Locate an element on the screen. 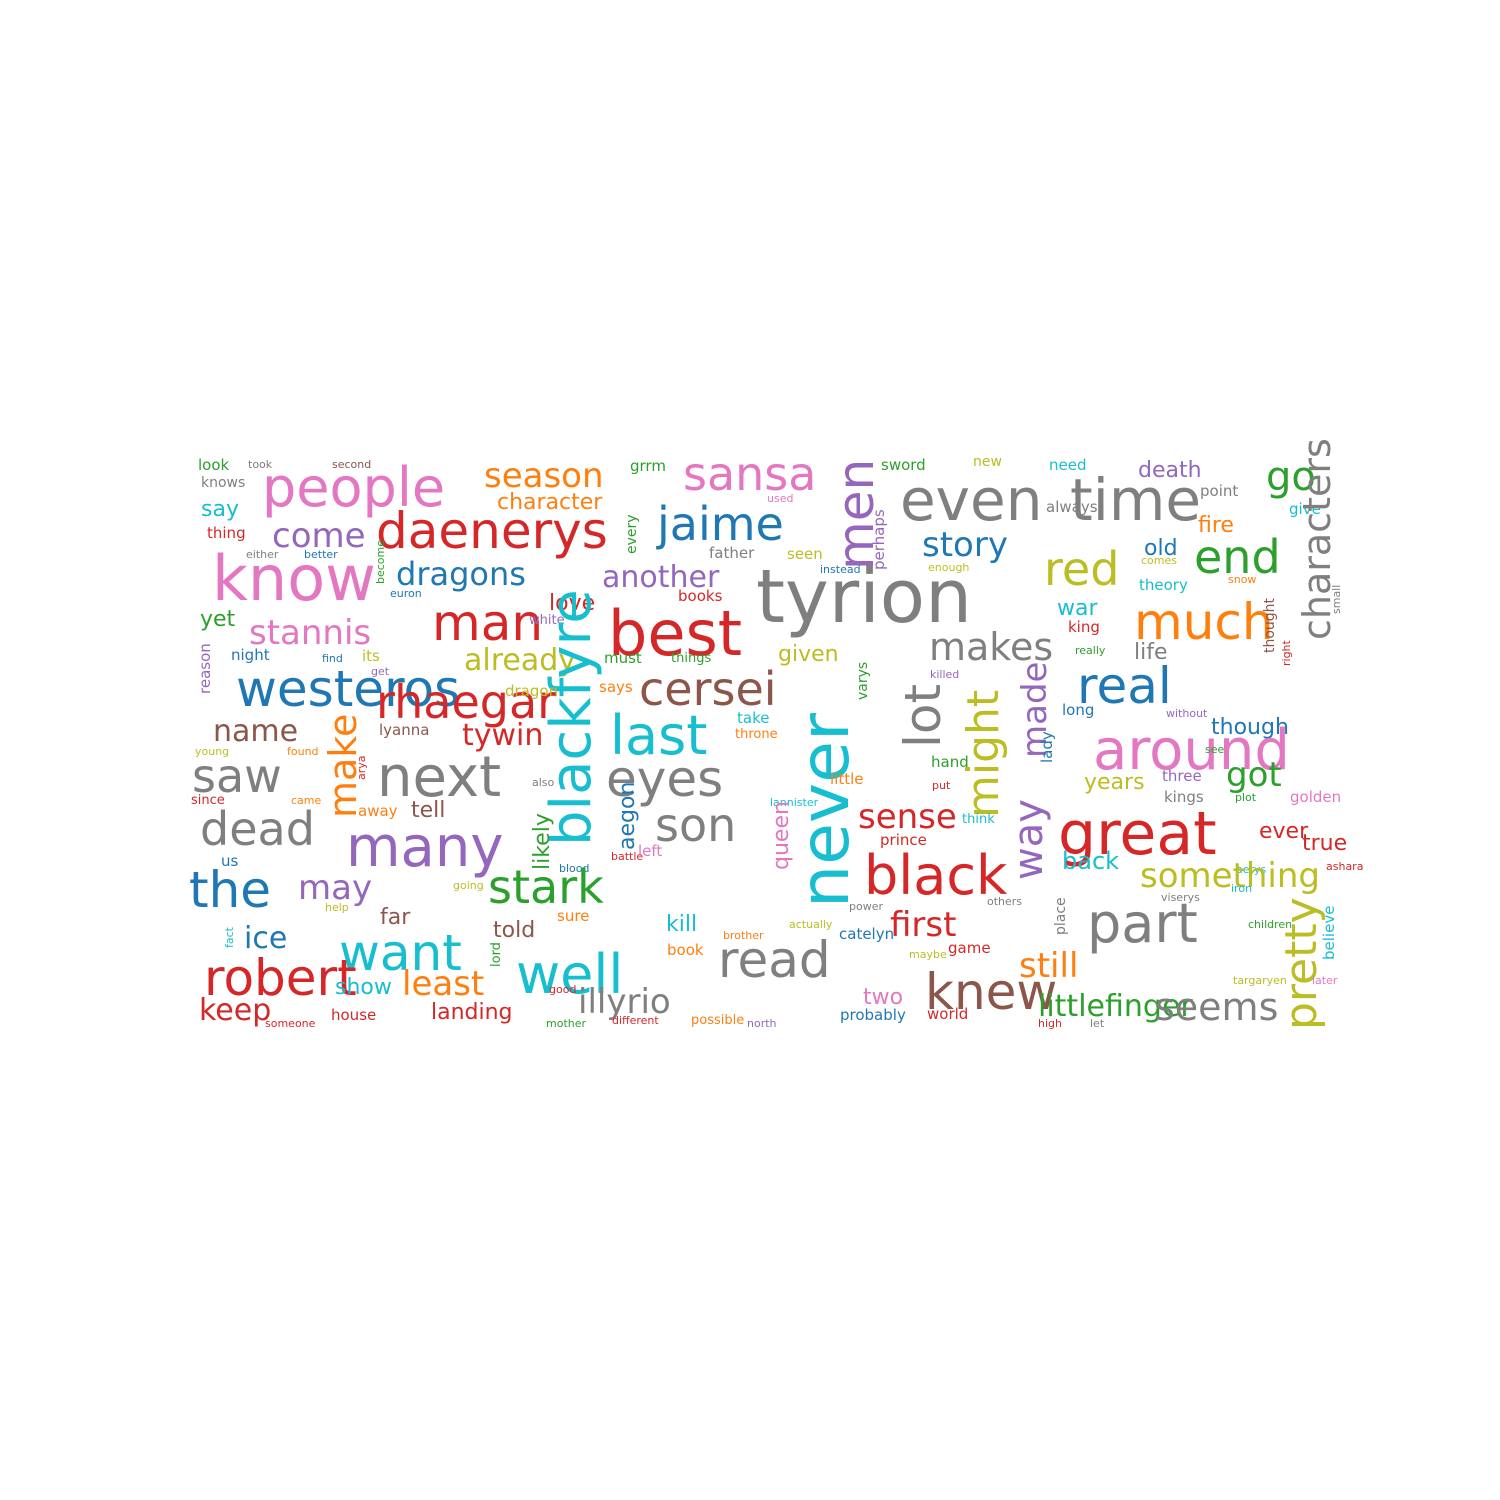 This screenshot has width=1500, height=1500. word-house: house is located at coordinates (353, 1015).